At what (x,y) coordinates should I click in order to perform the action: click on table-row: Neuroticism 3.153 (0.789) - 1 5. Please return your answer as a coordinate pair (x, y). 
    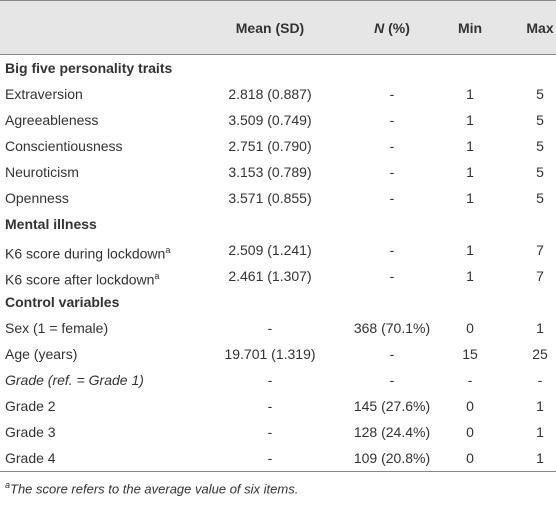
    Looking at the image, I should click on (278, 172).